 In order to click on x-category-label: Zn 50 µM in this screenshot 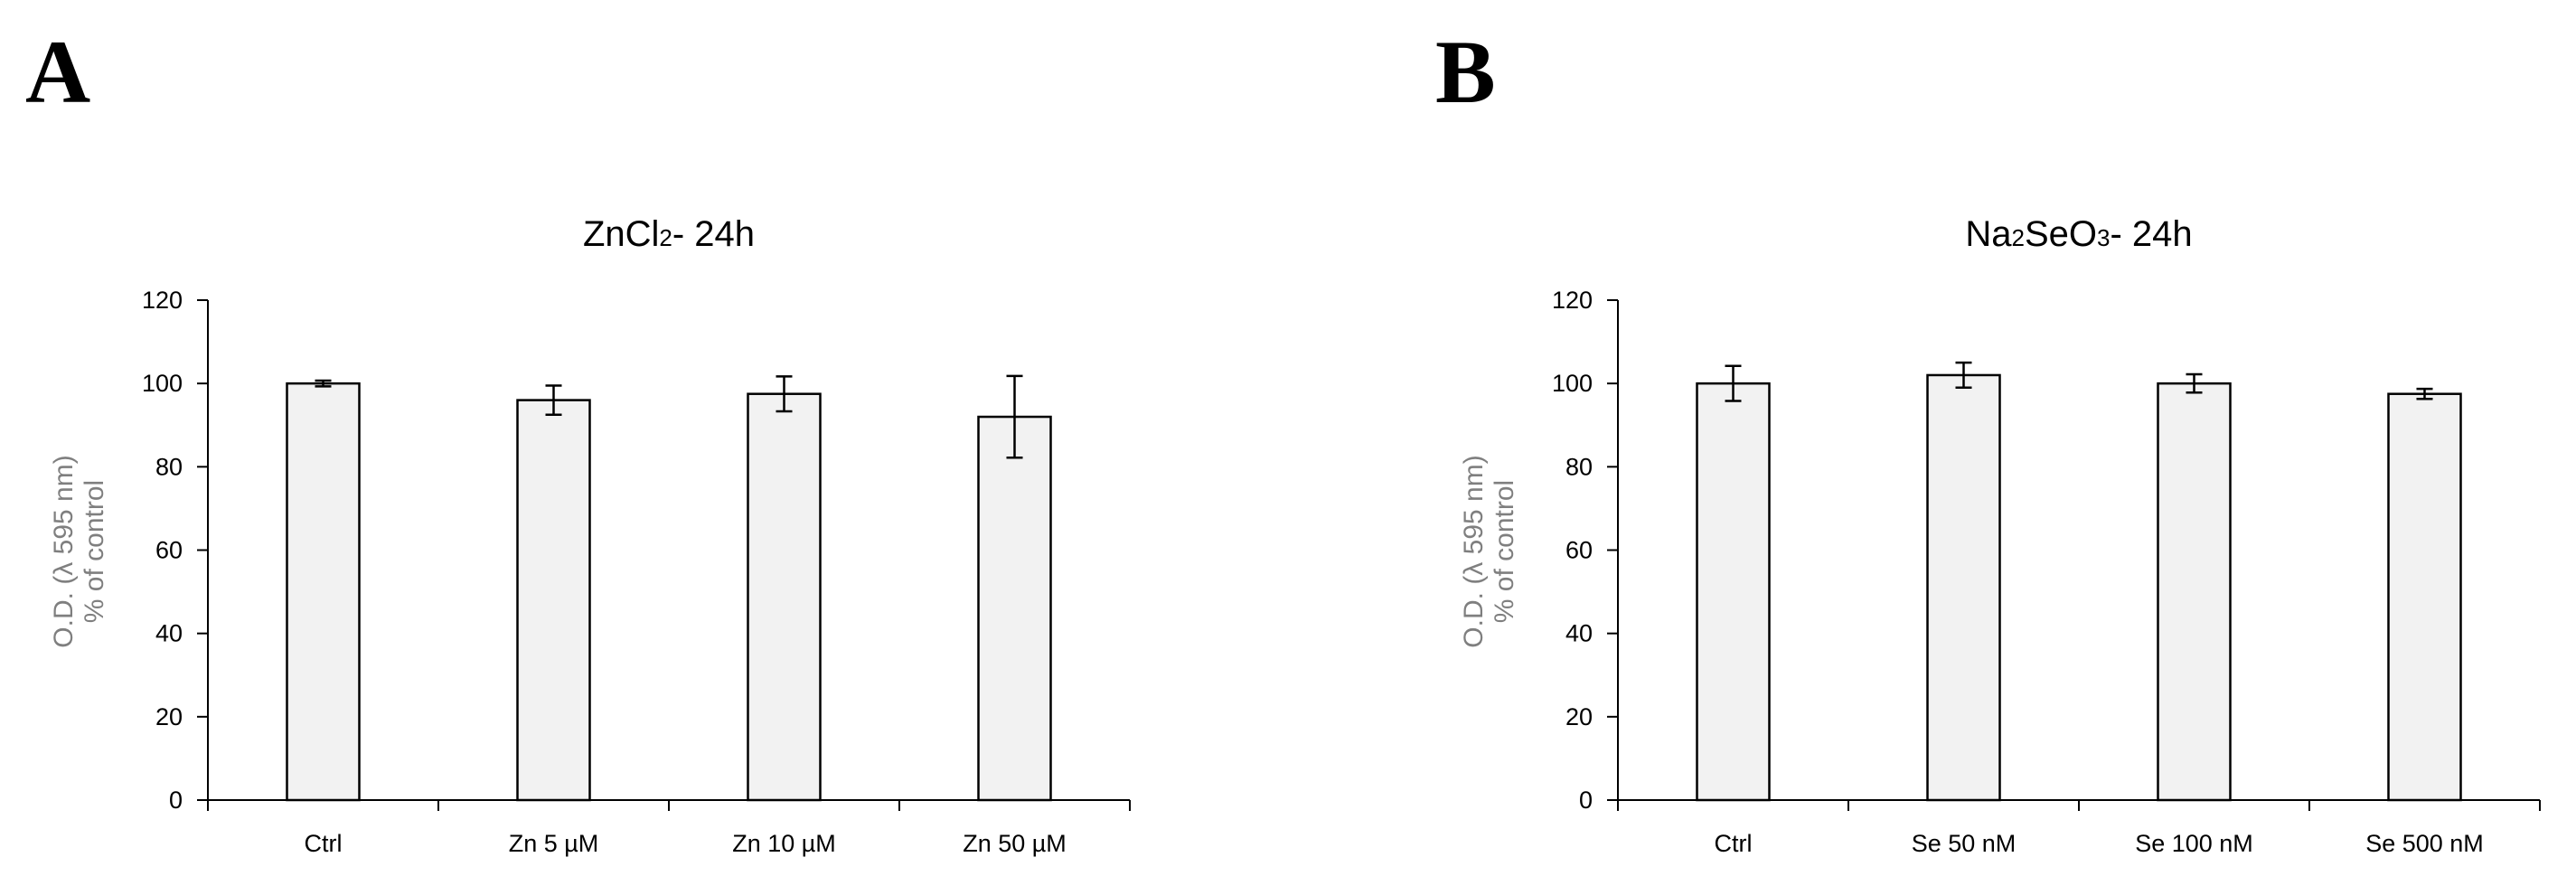, I will do `click(1015, 844)`.